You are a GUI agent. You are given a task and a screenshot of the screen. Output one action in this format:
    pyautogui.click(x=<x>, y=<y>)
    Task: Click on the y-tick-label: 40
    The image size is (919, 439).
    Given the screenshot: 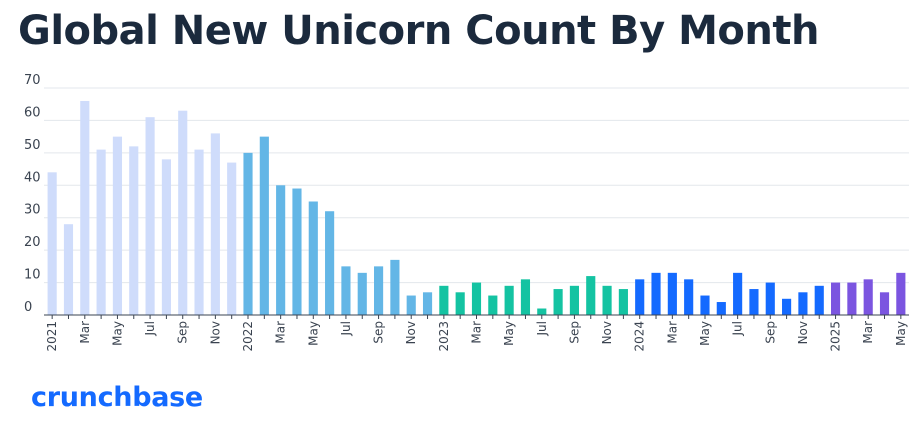 What is the action you would take?
    pyautogui.click(x=32, y=177)
    